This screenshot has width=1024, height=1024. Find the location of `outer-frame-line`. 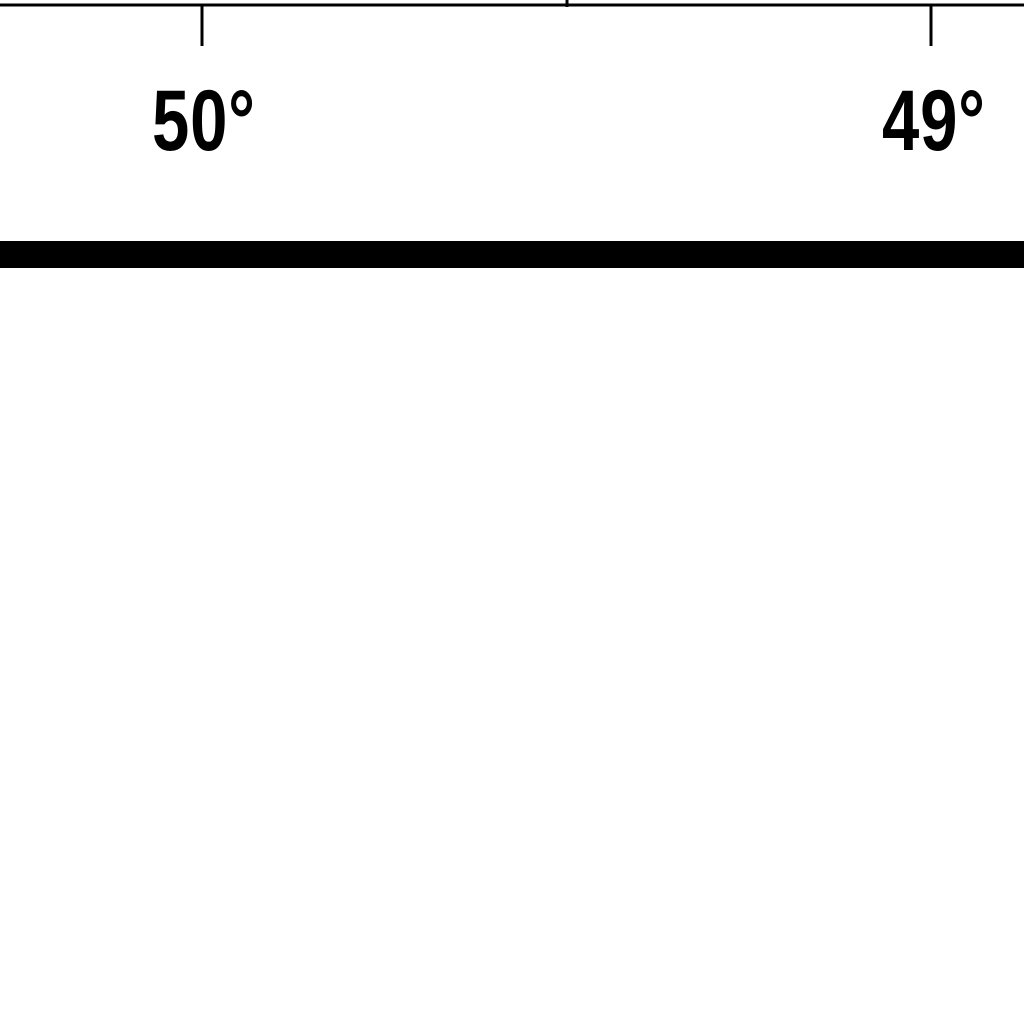

outer-frame-line is located at coordinates (512, 254).